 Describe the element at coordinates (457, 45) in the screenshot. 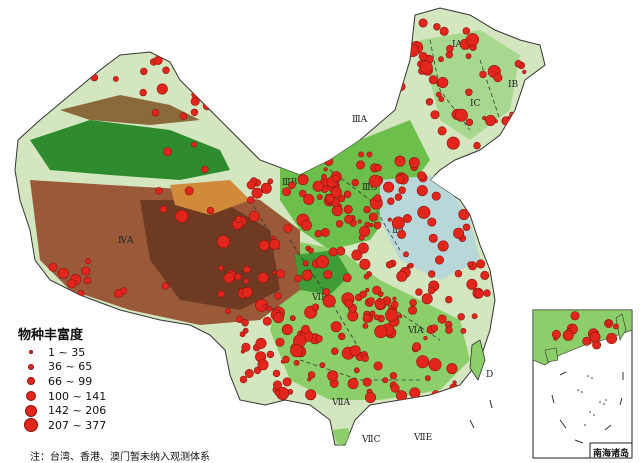

I see `zone-label: ⅠA` at that location.